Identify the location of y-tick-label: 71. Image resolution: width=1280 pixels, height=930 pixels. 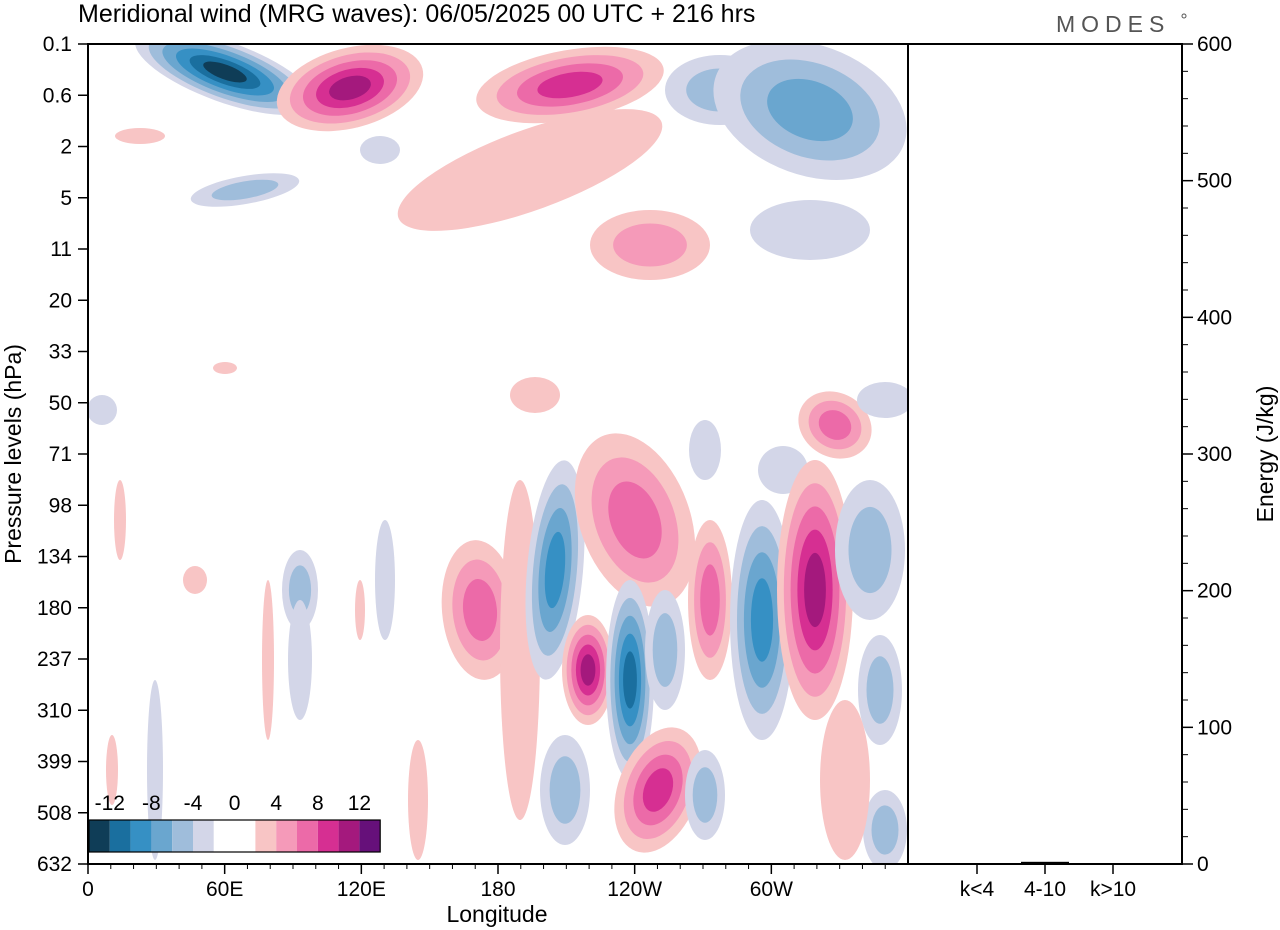
(60, 454).